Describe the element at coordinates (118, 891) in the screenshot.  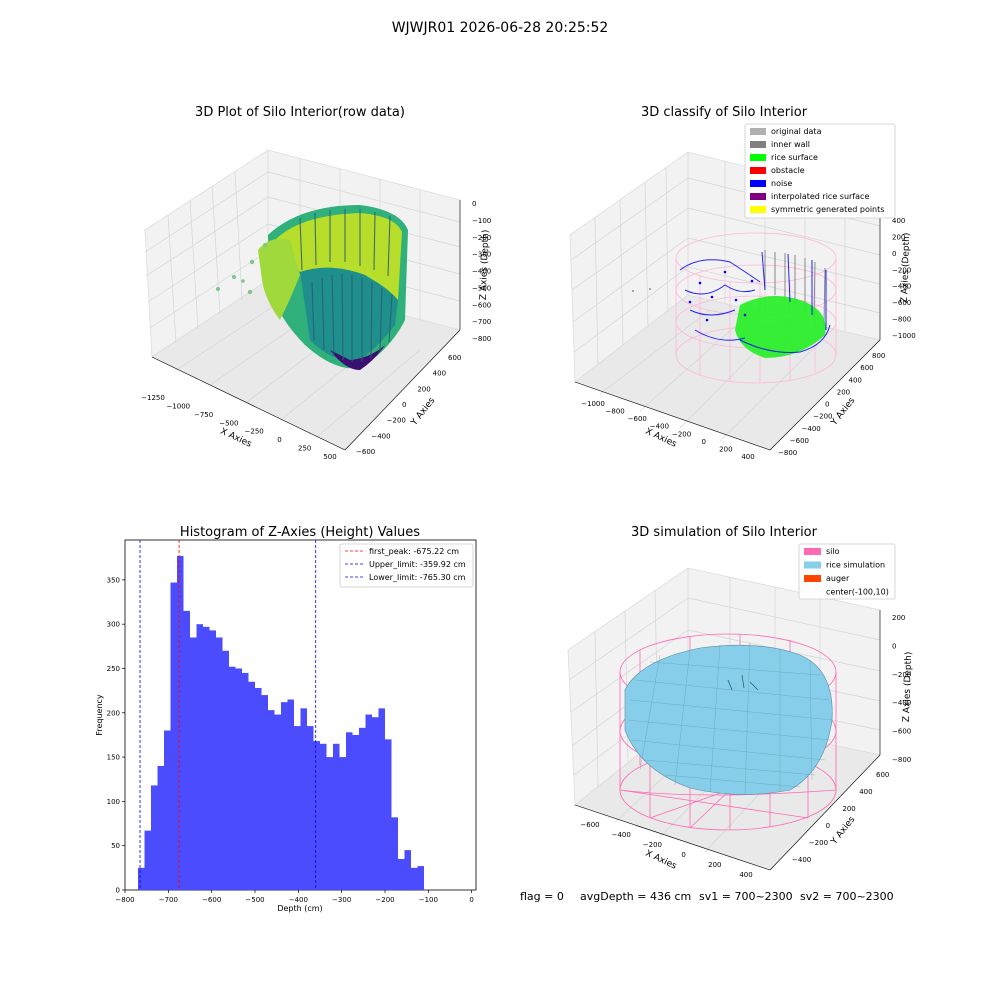
I see `histogram-ytick-label: 0` at that location.